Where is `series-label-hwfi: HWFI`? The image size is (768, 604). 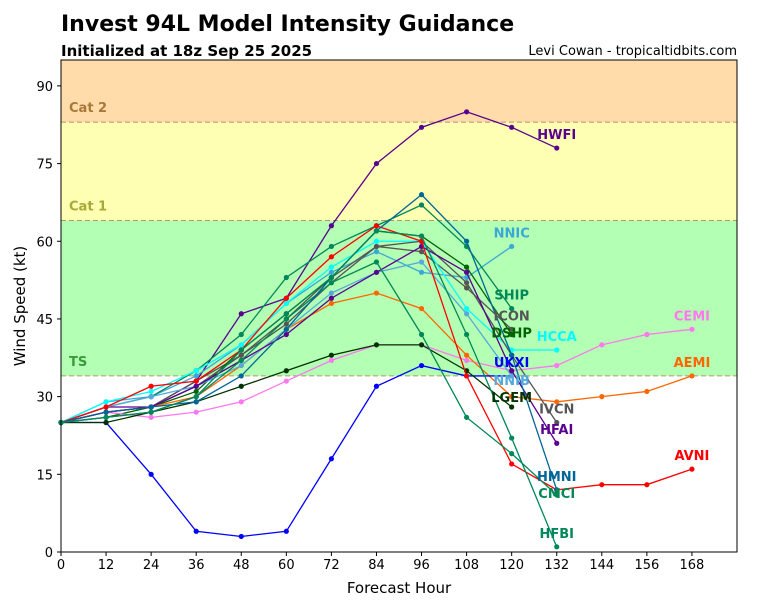
series-label-hwfi: HWFI is located at coordinates (556, 135).